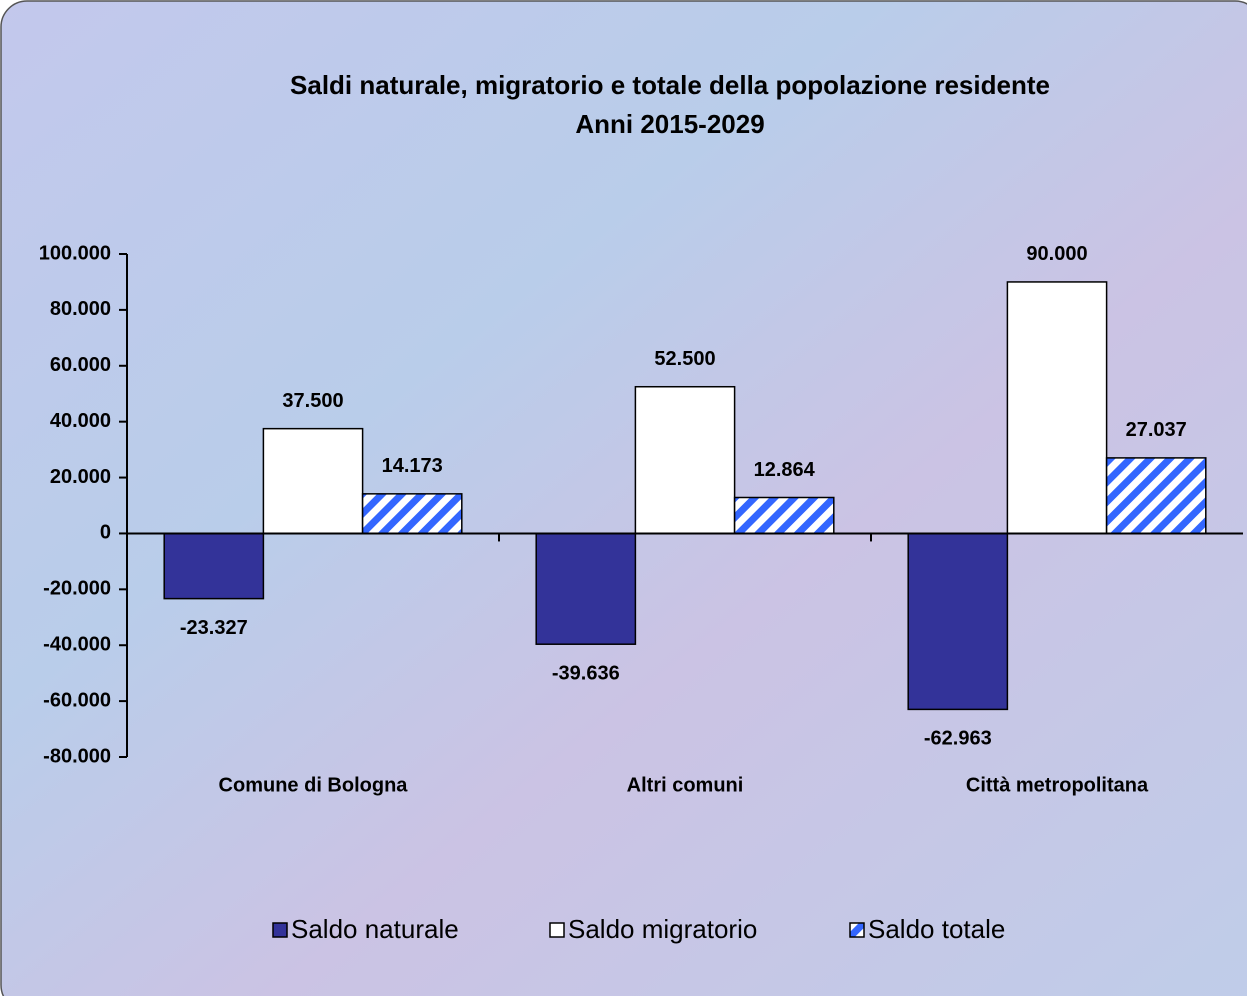 Image resolution: width=1247 pixels, height=996 pixels. What do you see at coordinates (314, 785) in the screenshot?
I see `x-tick-label: Comune di Bologna` at bounding box center [314, 785].